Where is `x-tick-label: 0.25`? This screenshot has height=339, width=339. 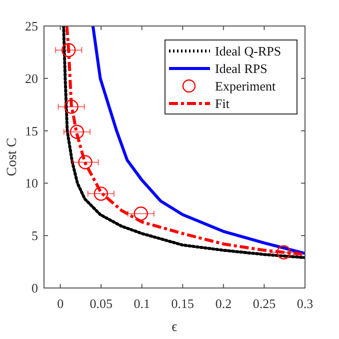 x-tick-label: 0.25 is located at coordinates (264, 303).